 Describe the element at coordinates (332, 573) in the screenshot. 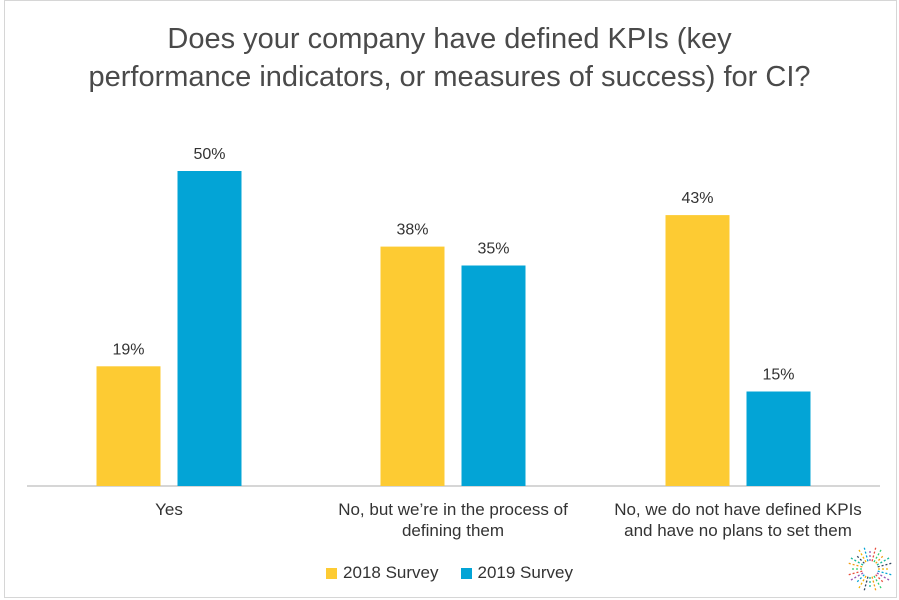

I see `legend-swatch-2018` at that location.